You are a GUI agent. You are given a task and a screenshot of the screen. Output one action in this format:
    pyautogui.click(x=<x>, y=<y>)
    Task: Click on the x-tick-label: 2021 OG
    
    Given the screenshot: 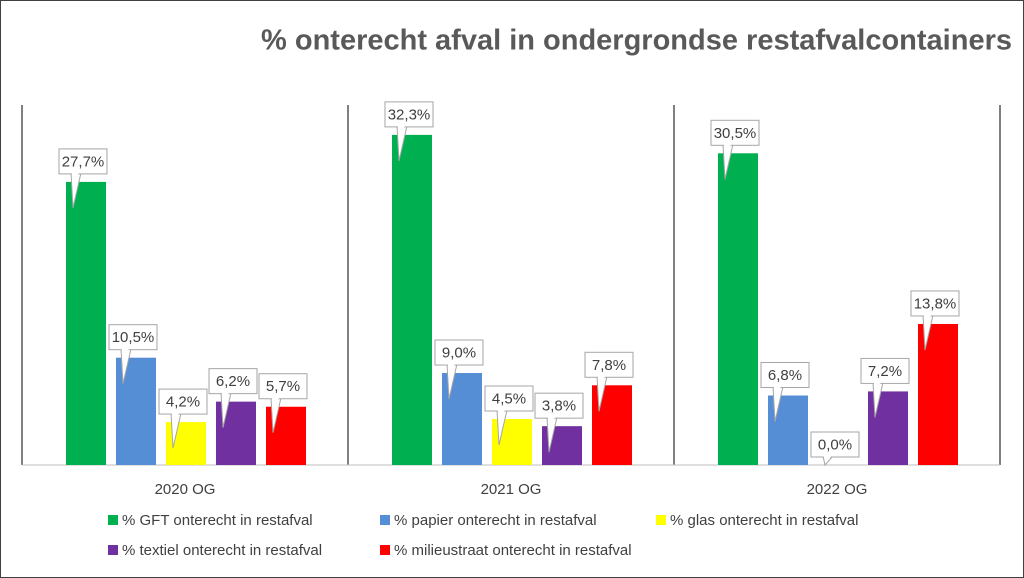 What is the action you would take?
    pyautogui.click(x=511, y=489)
    